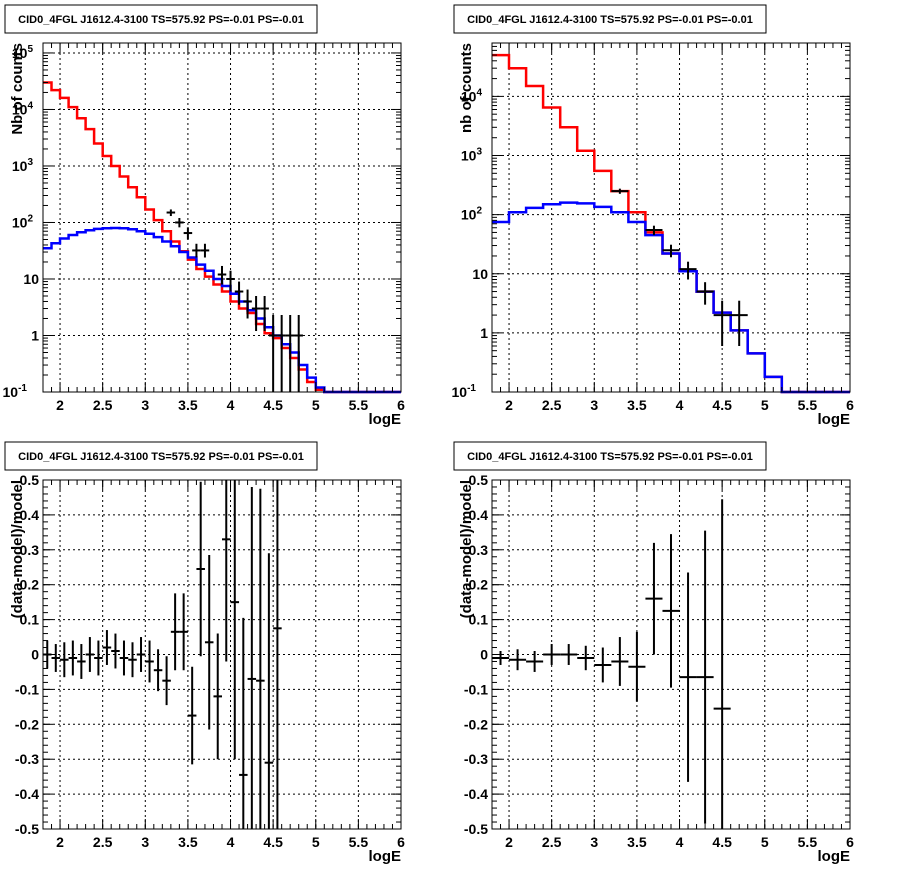 This screenshot has height=875, width=898. Describe the element at coordinates (35, 655) in the screenshot. I see `y-tick-label: 0` at that location.